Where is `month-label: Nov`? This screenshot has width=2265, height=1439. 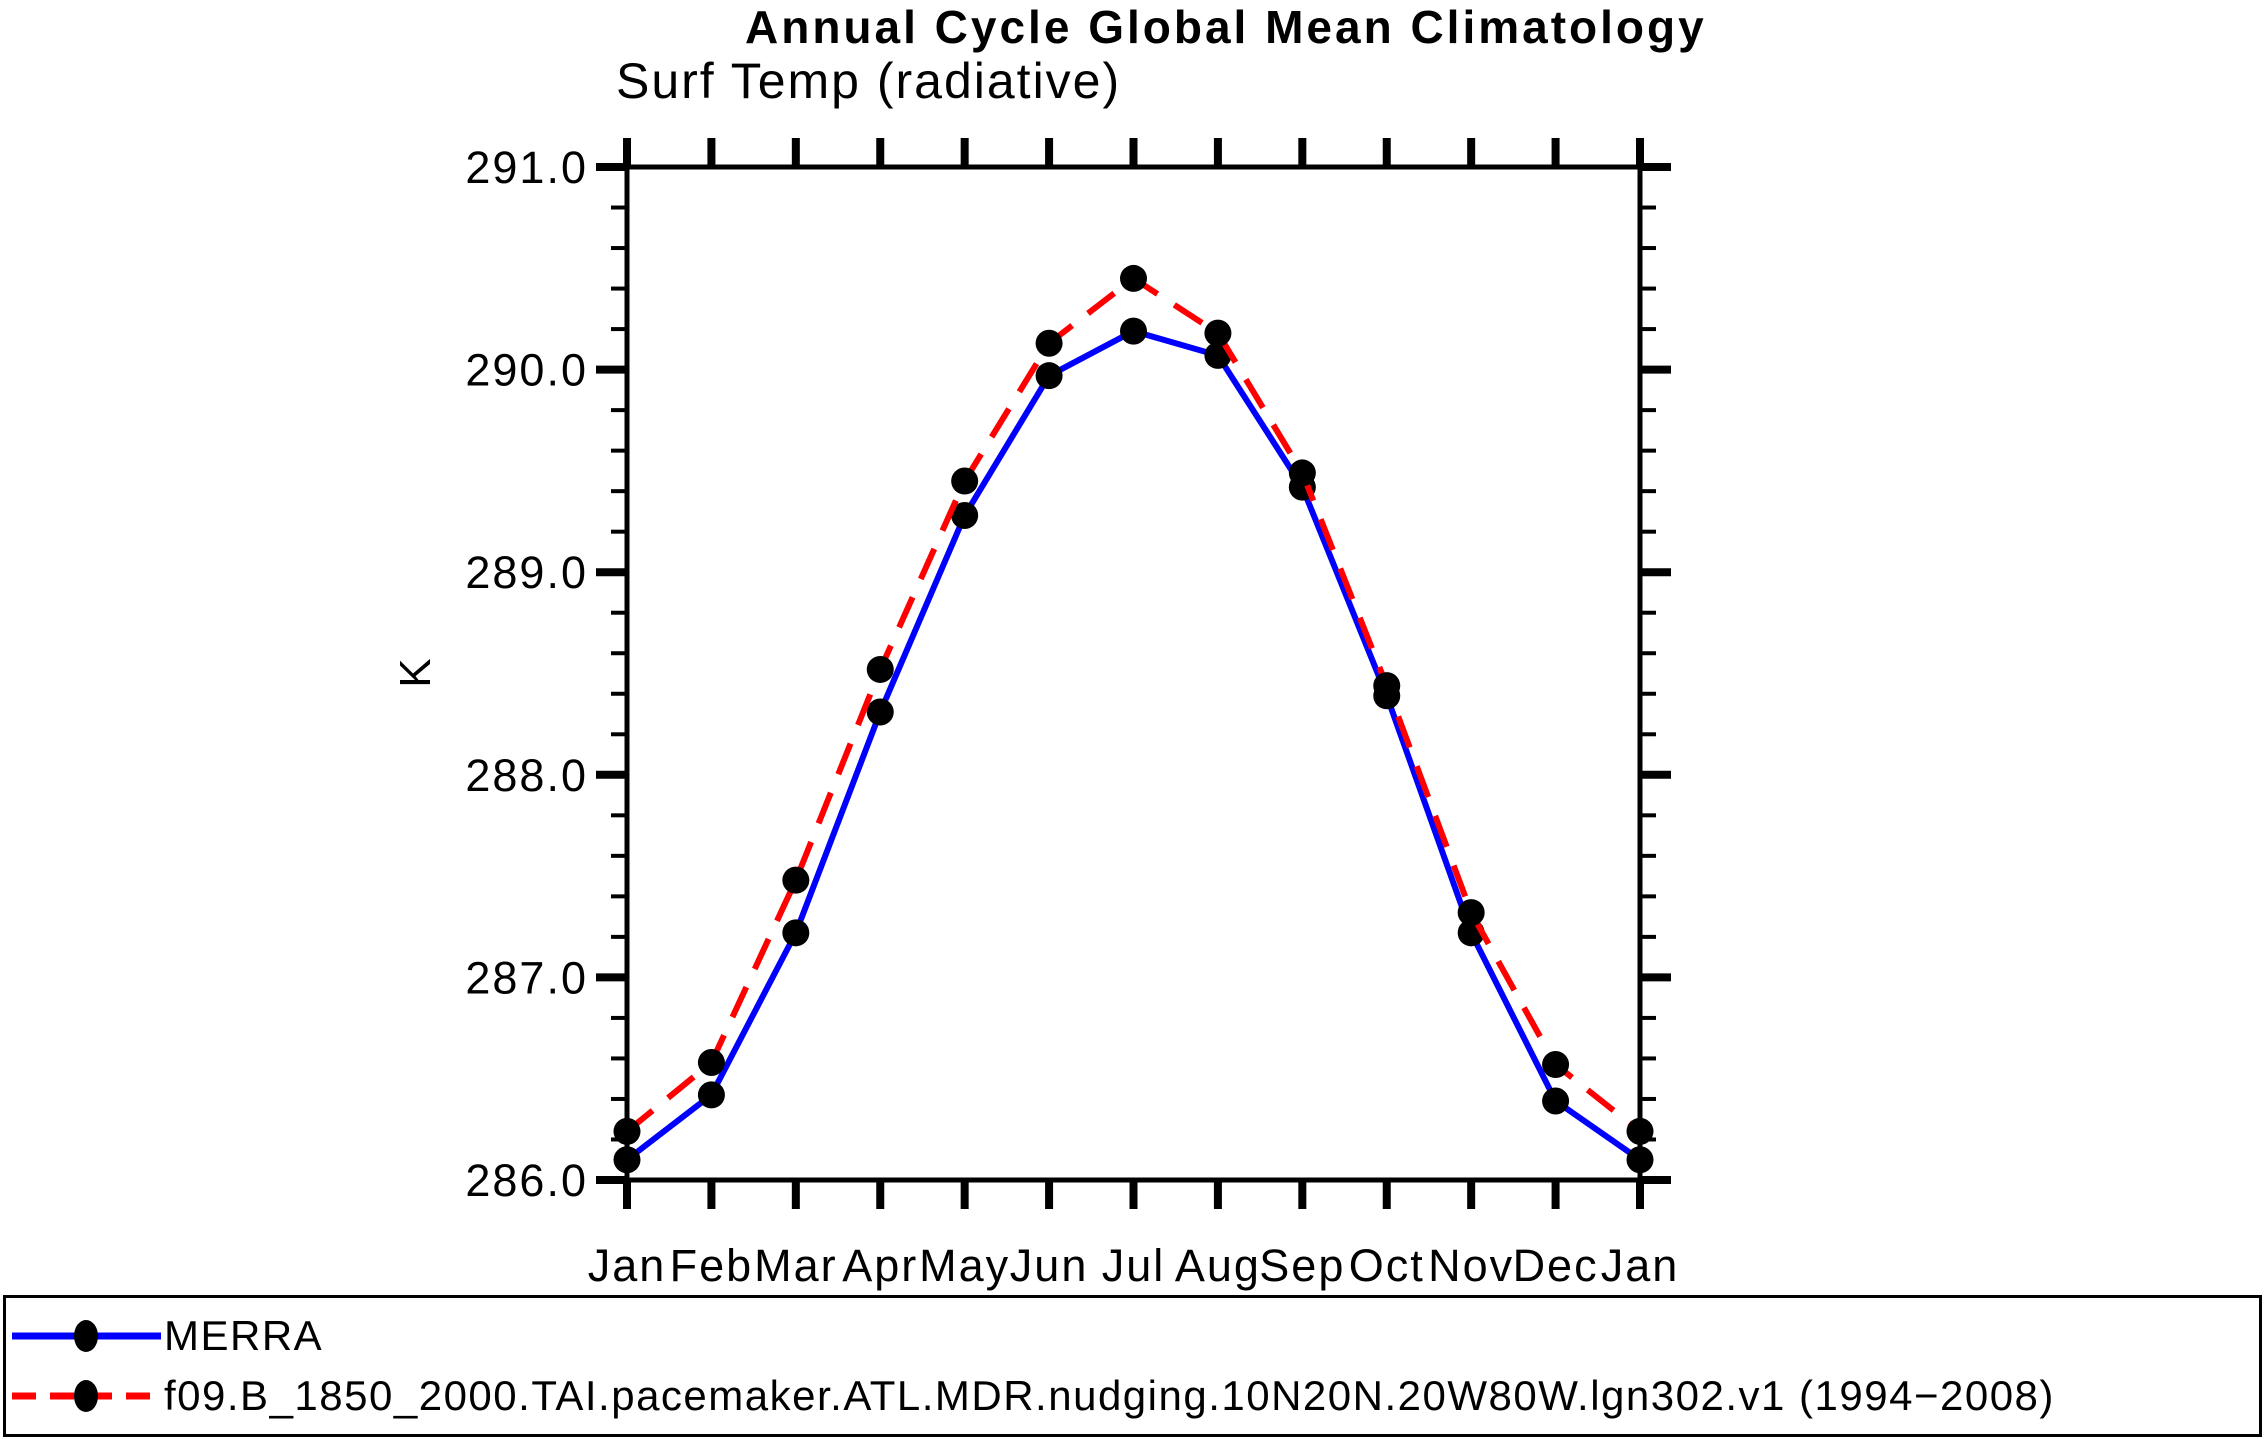 month-label: Nov is located at coordinates (1471, 1265).